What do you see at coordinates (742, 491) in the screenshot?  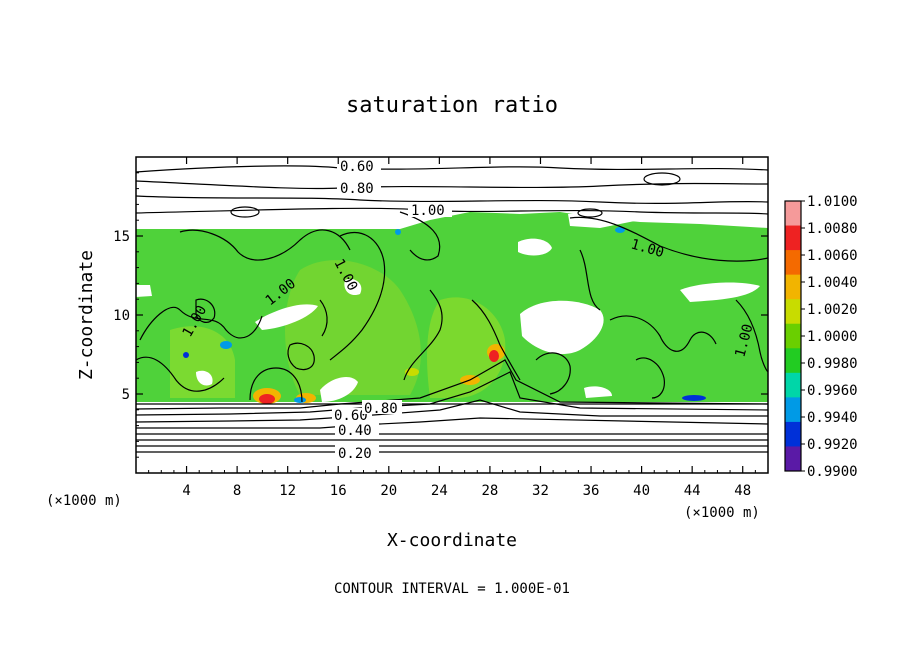 I see `x-tick-label: 48` at bounding box center [742, 491].